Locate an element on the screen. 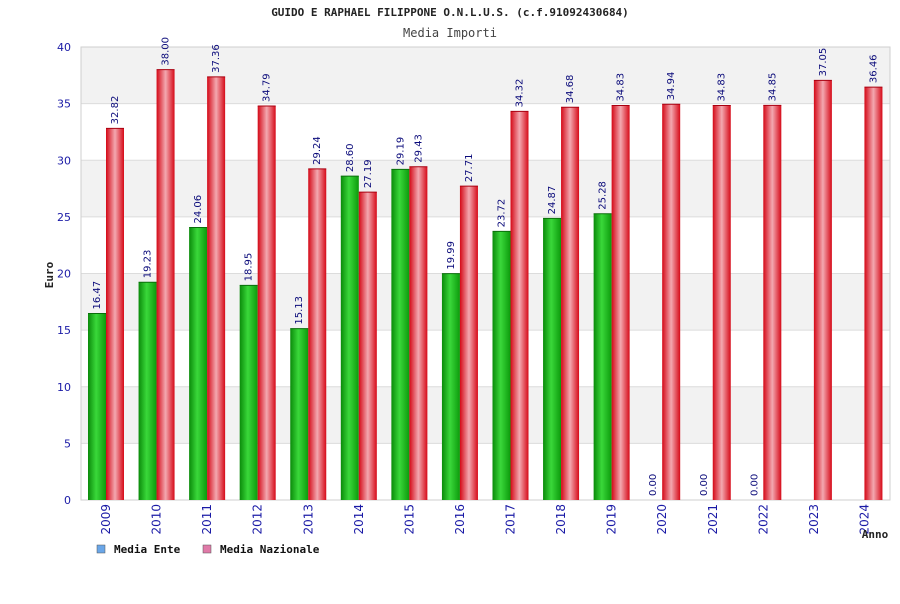  data-label-media-ente-2013: 15.13 is located at coordinates (299, 310).